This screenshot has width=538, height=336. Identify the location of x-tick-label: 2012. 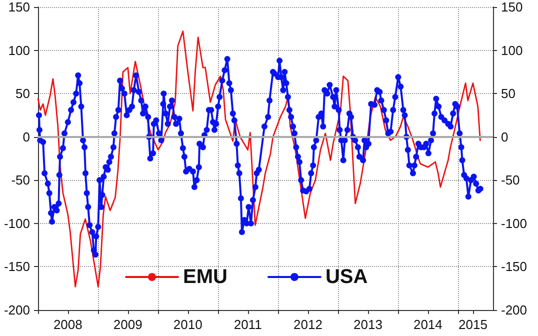
(308, 324).